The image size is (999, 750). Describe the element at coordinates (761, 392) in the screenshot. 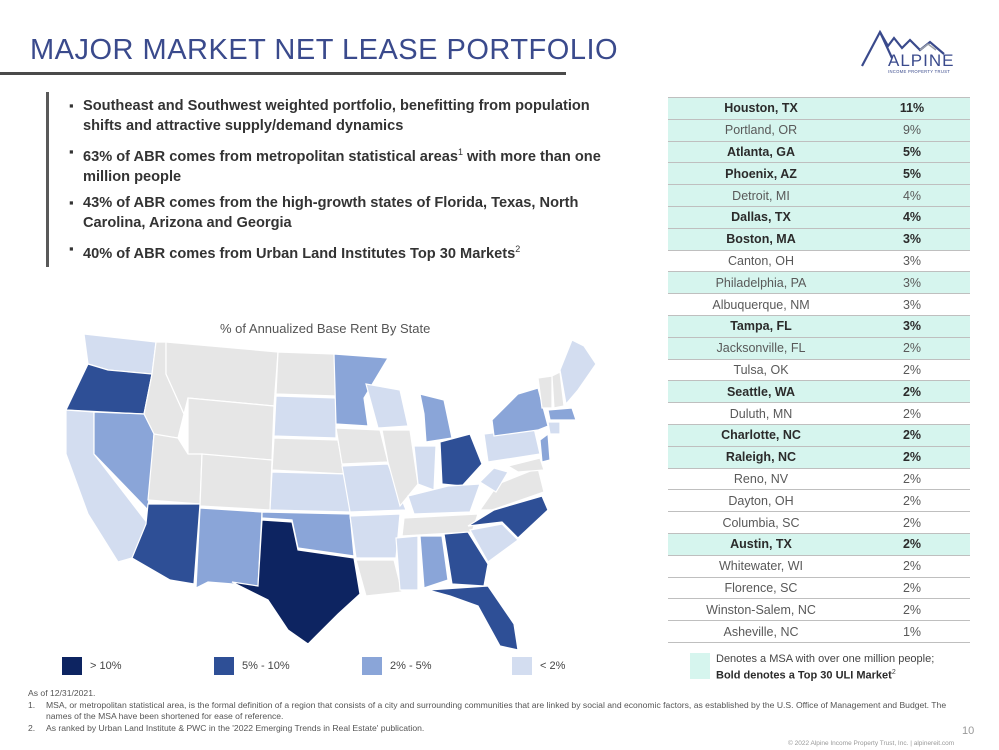

I see `msa-name: Seattle, WA` at that location.